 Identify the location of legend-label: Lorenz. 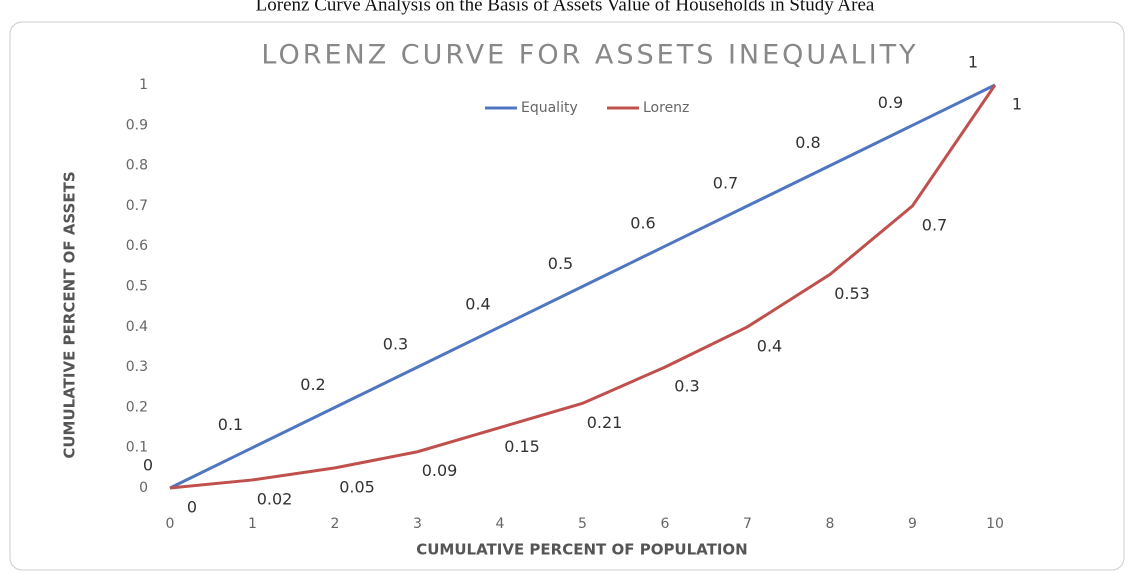
(666, 108).